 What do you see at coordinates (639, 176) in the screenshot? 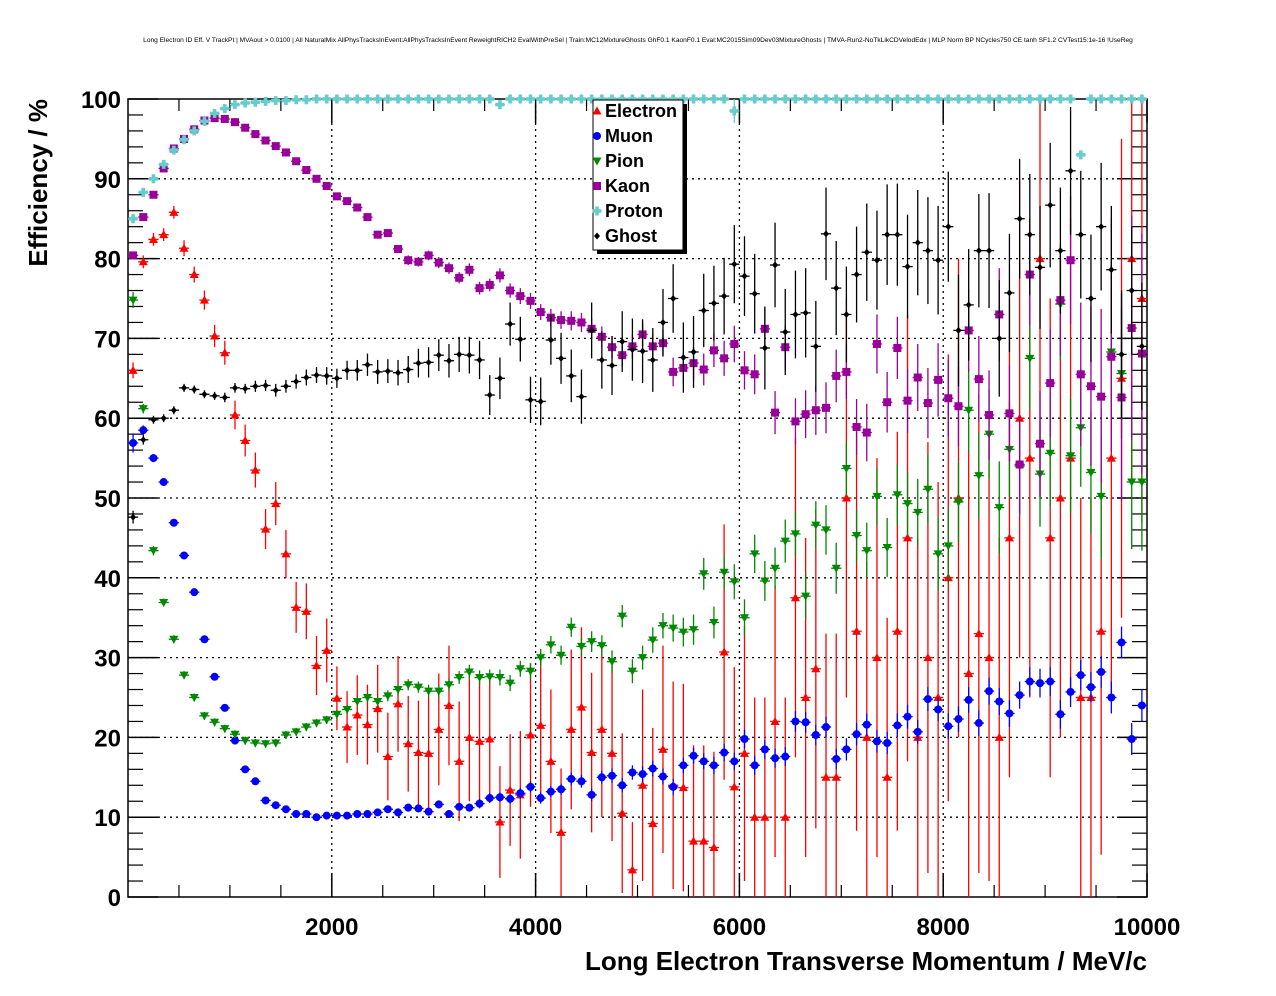
I see `legend: Electron Muon Pion Kaon Proton Ghost` at bounding box center [639, 176].